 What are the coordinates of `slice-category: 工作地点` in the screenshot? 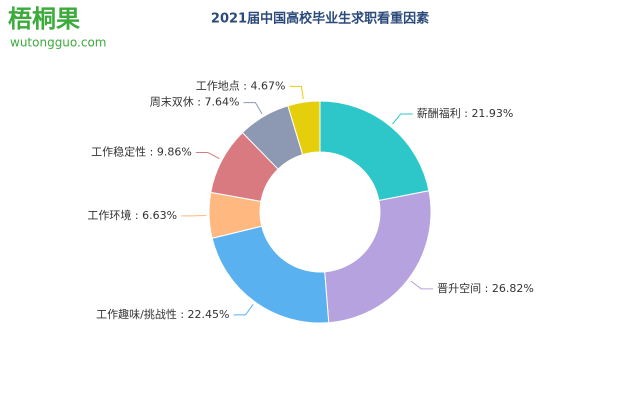 It's located at (218, 85).